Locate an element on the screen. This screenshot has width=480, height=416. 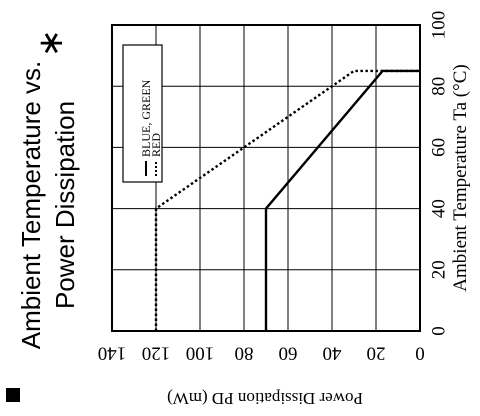
y-tick-labels: 0 20 40 60 80 100 120 140 is located at coordinates (261, 353).